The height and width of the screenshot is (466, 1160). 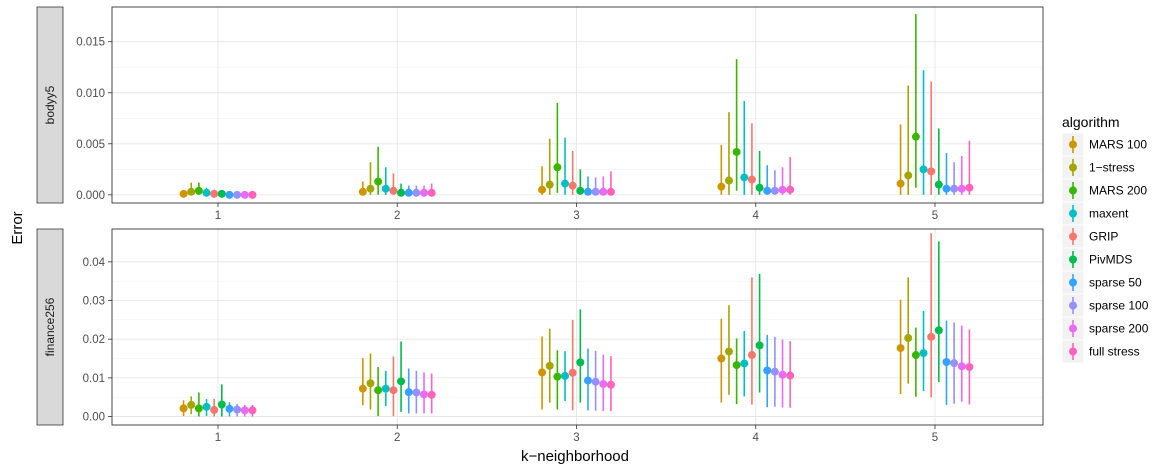 I want to click on y-tick-label: 0.010, so click(x=90, y=94).